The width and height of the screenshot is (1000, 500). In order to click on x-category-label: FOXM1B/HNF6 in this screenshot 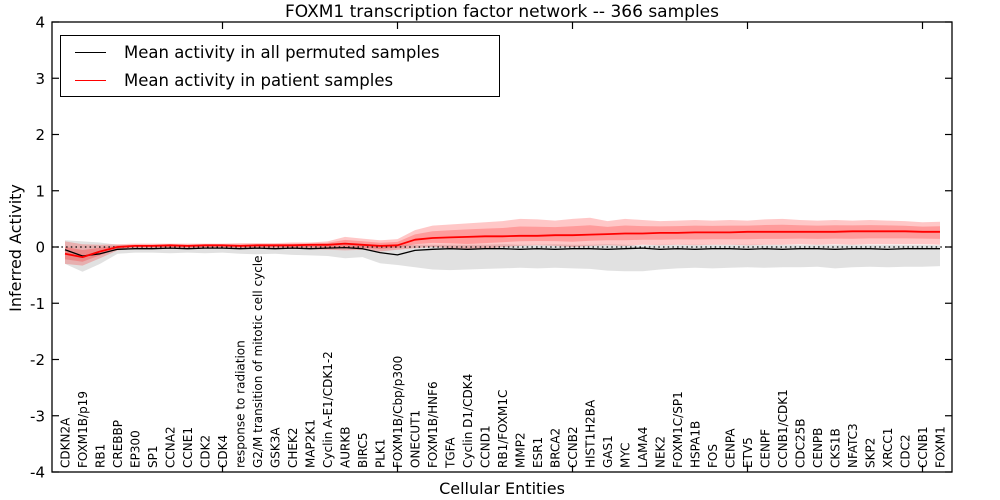, I will do `click(433, 424)`.